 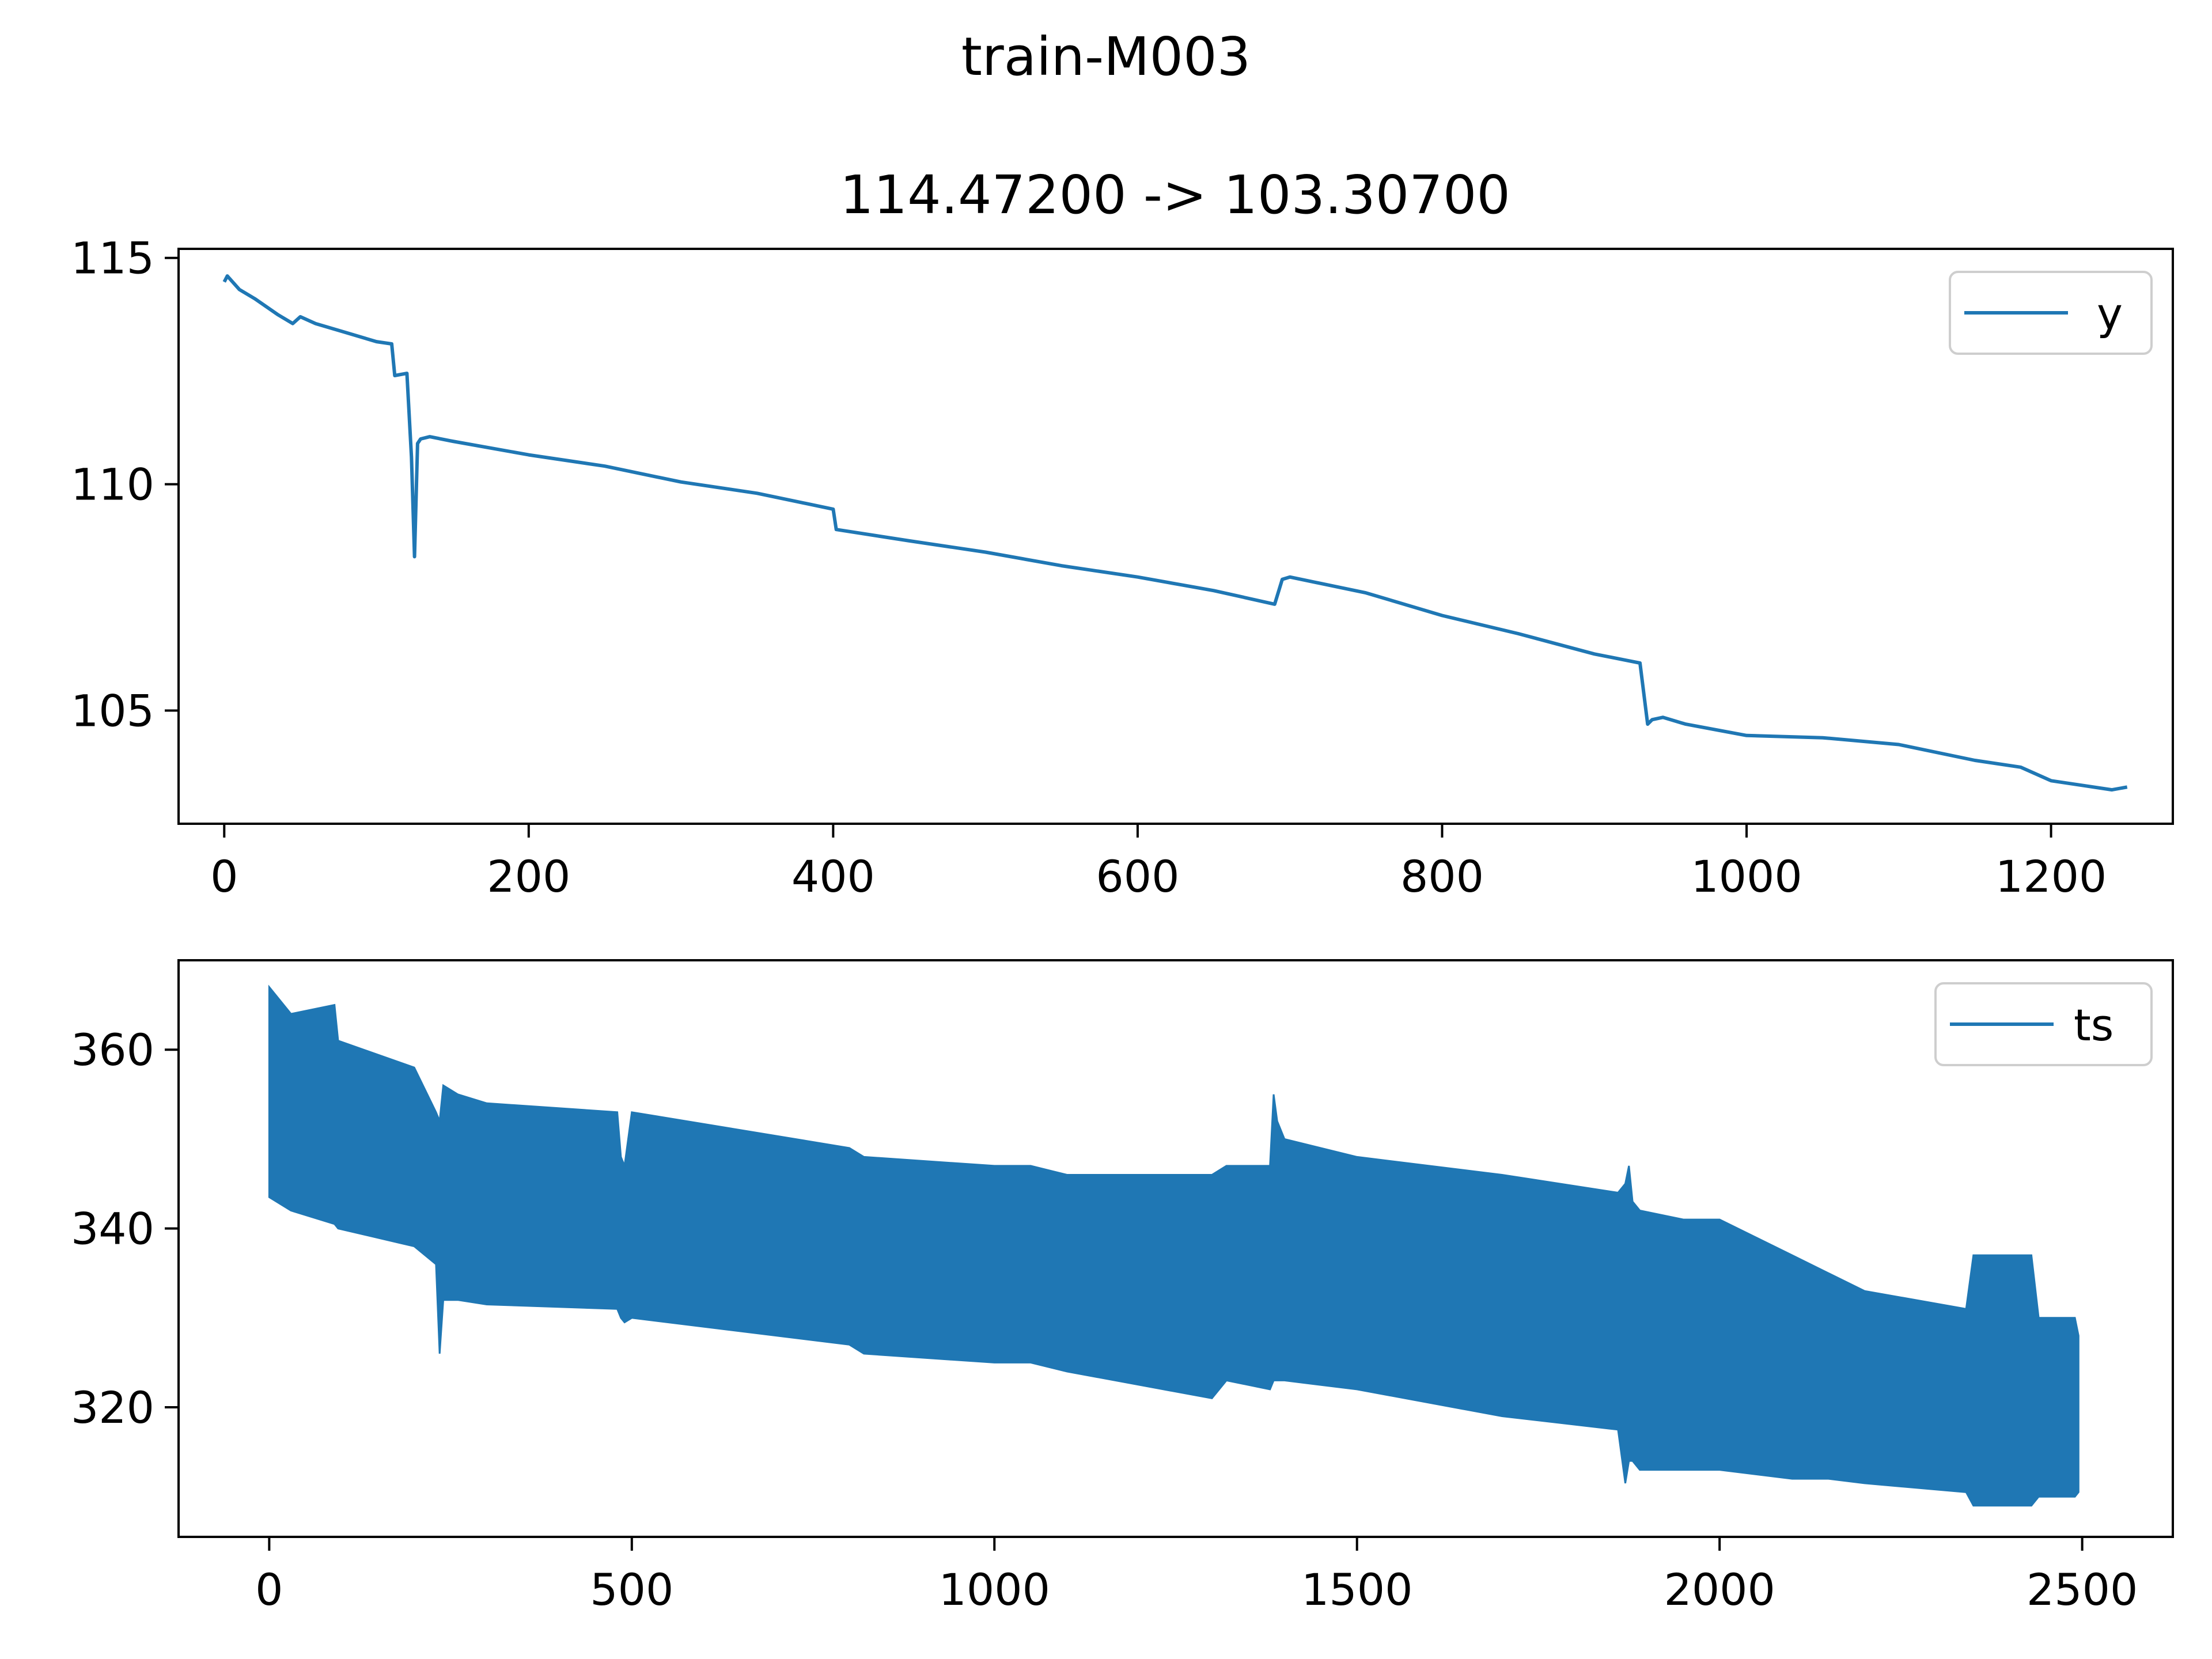 What do you see at coordinates (112, 258) in the screenshot?
I see `y-tick-label: 115` at bounding box center [112, 258].